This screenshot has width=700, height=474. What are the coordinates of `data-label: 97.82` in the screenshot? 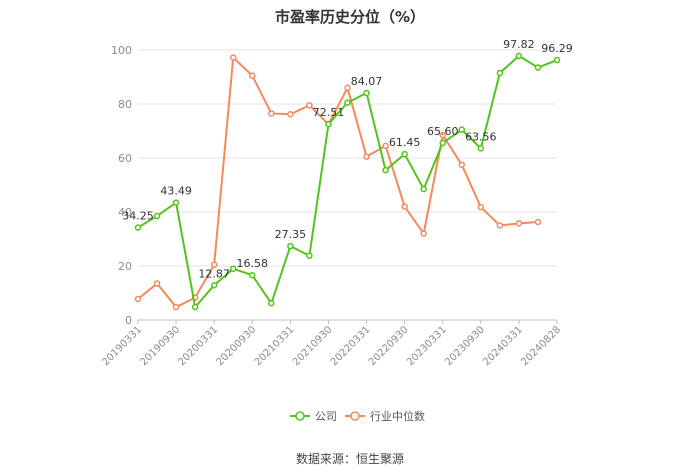 It's located at (519, 44).